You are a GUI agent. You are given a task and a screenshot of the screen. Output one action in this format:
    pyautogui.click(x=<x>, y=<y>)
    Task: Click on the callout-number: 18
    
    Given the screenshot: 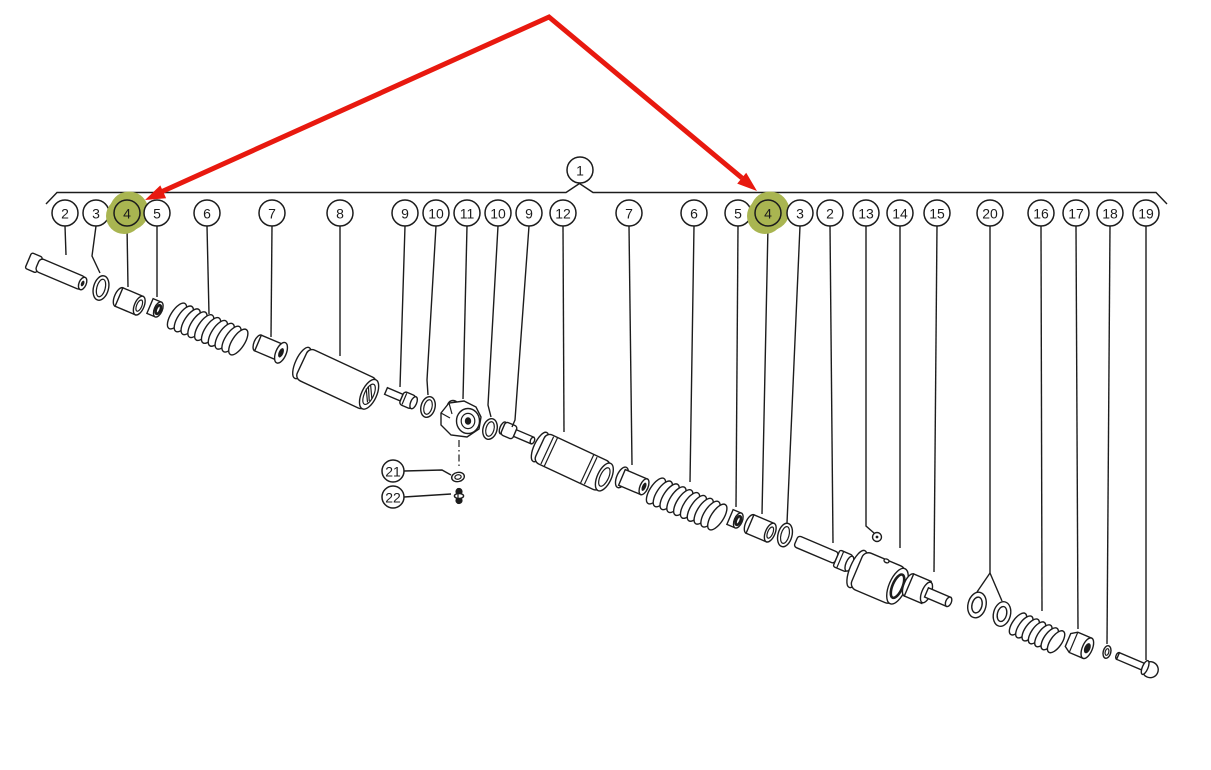 What is the action you would take?
    pyautogui.click(x=1110, y=214)
    